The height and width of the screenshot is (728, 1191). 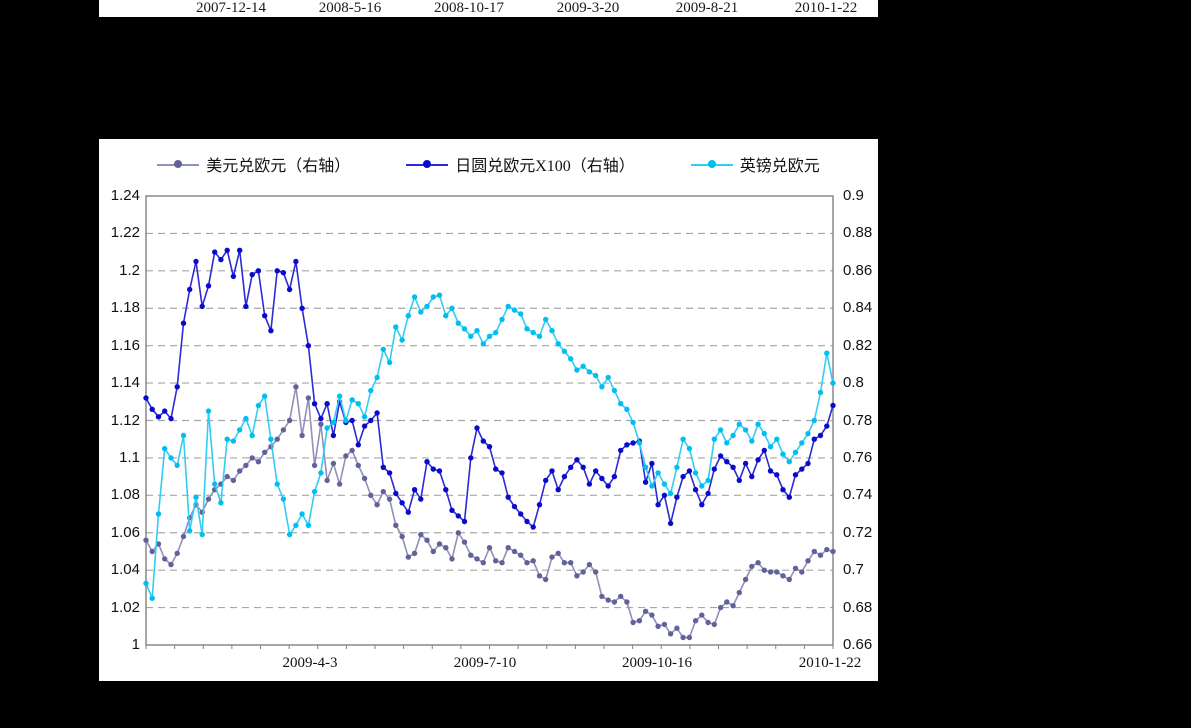 I want to click on y-axis-label-right: 0.82, so click(x=858, y=345).